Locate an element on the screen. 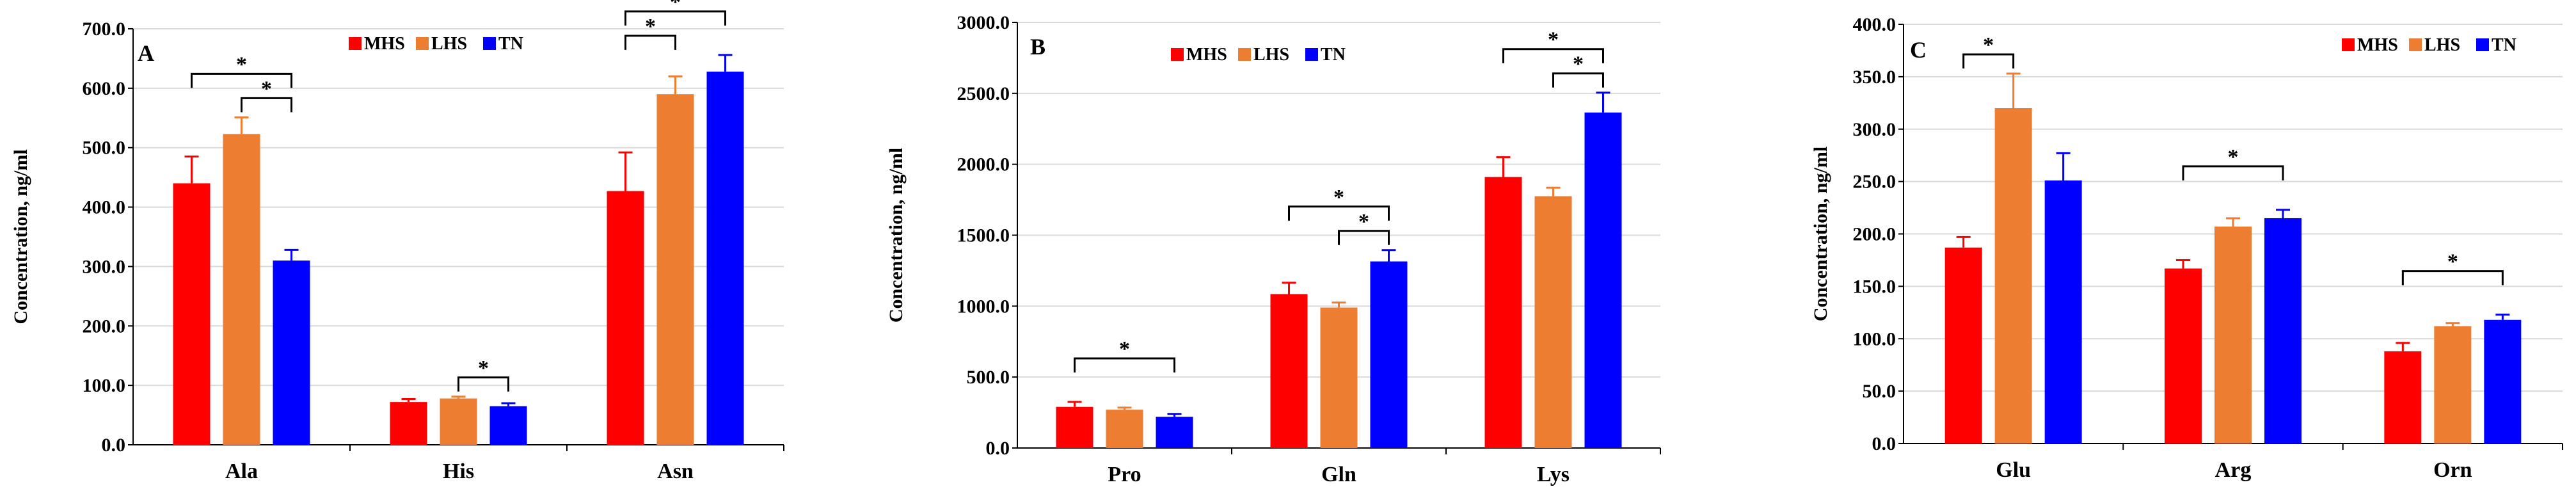 This screenshot has width=2576, height=496. bar-TN-Glu is located at coordinates (2063, 312).